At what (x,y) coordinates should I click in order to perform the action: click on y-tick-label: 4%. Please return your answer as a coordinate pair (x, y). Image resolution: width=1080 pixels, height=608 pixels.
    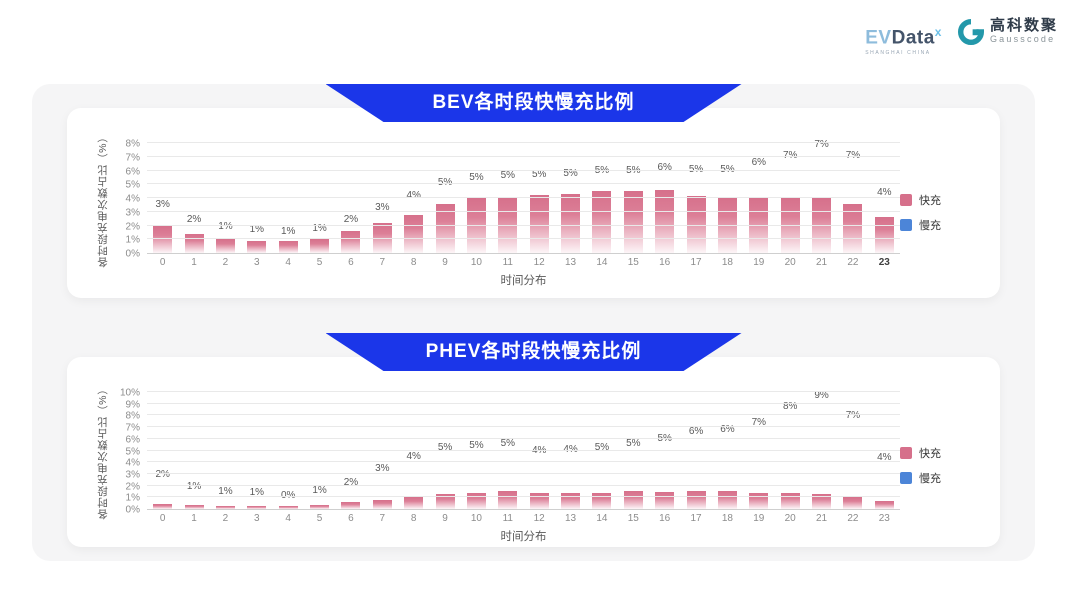
    Looking at the image, I should click on (132, 463).